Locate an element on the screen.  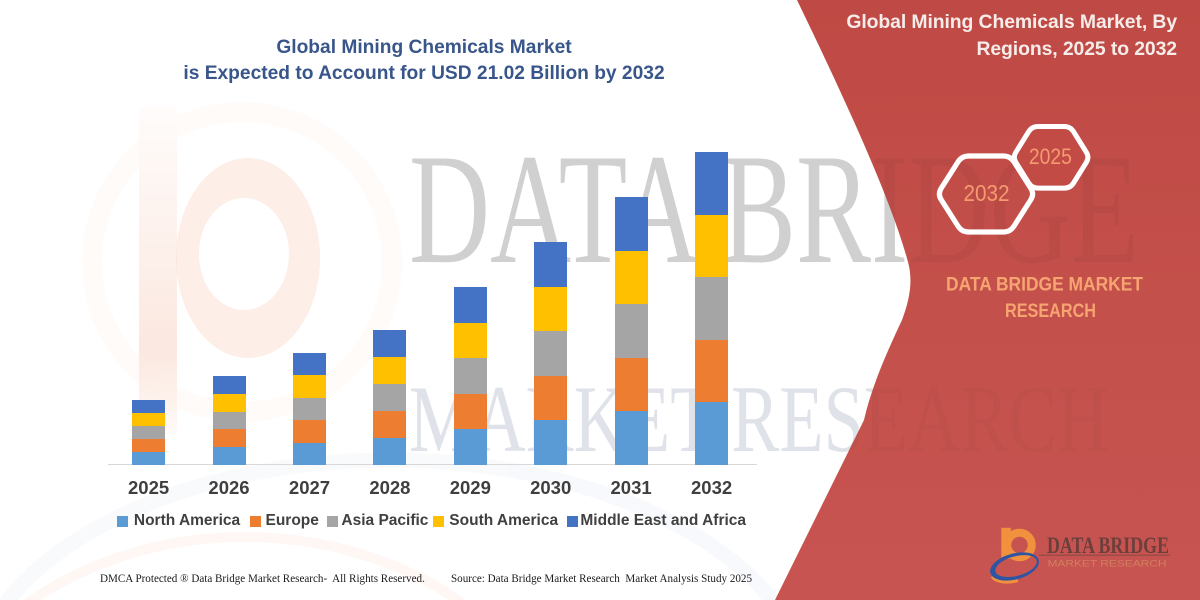
svg-text: 2025 is located at coordinates (1050, 156).